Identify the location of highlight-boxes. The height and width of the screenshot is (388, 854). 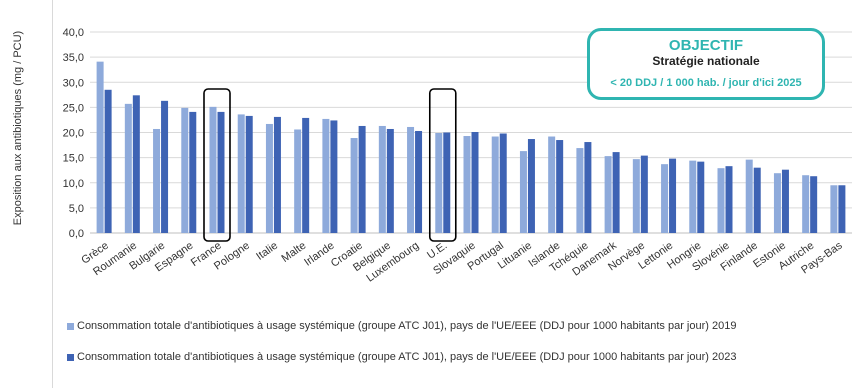
(330, 165).